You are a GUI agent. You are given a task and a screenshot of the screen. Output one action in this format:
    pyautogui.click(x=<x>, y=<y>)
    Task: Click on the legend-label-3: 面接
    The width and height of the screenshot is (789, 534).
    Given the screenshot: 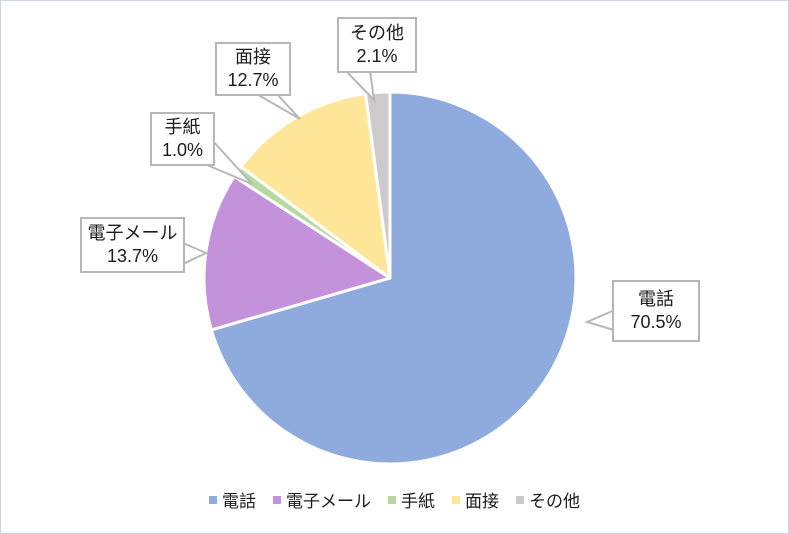 What is the action you would take?
    pyautogui.click(x=482, y=501)
    